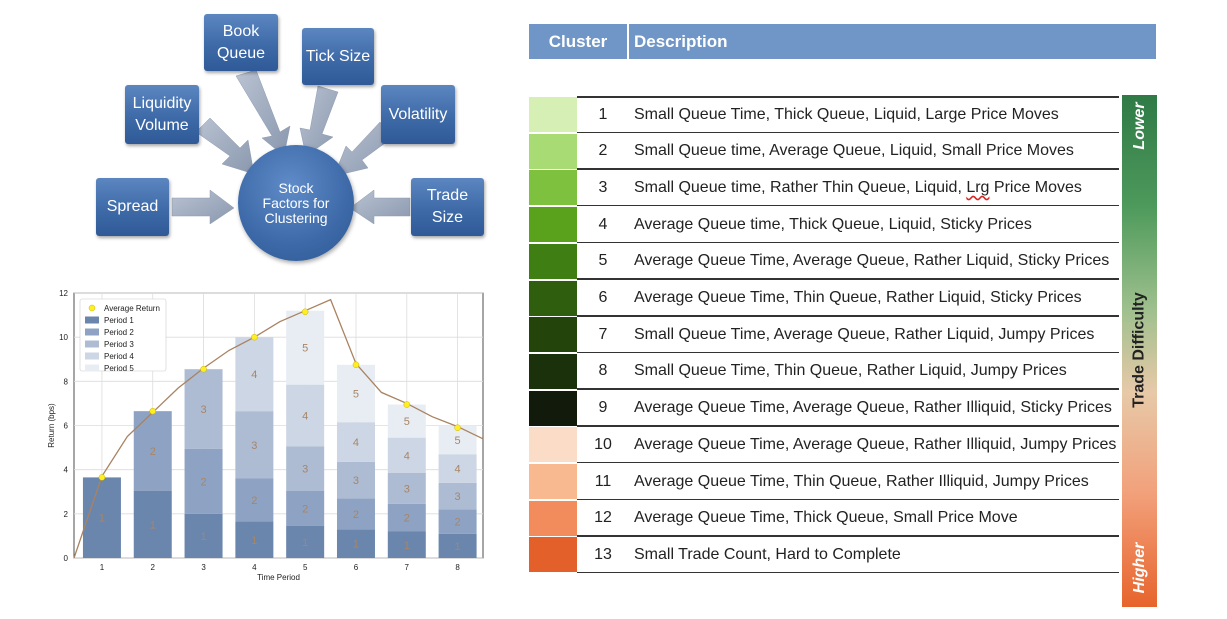  I want to click on cluster-number: 1, so click(603, 114).